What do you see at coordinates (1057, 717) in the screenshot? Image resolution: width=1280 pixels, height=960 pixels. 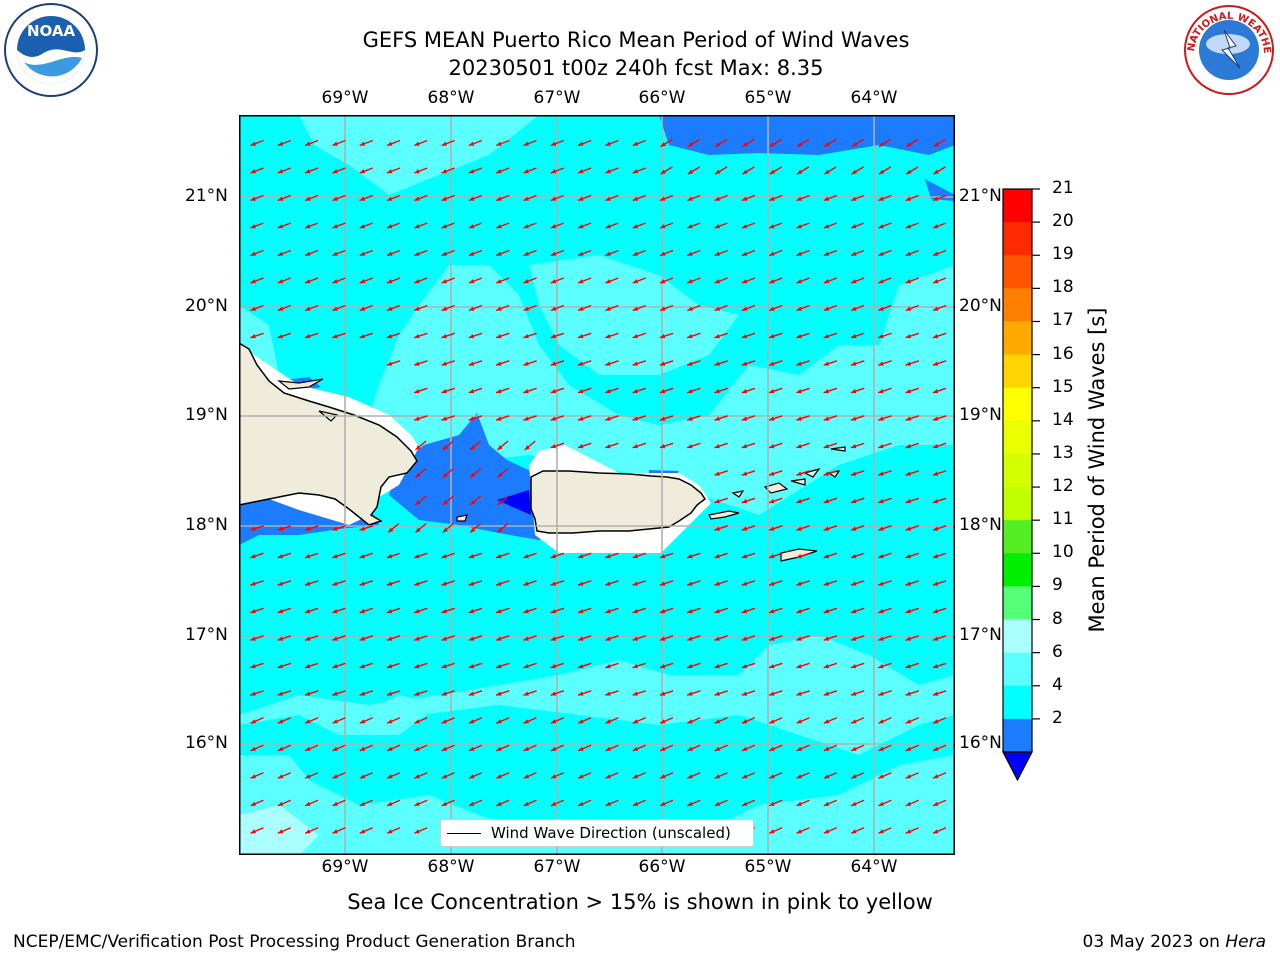 I see `colorbar-tick-label: 2` at bounding box center [1057, 717].